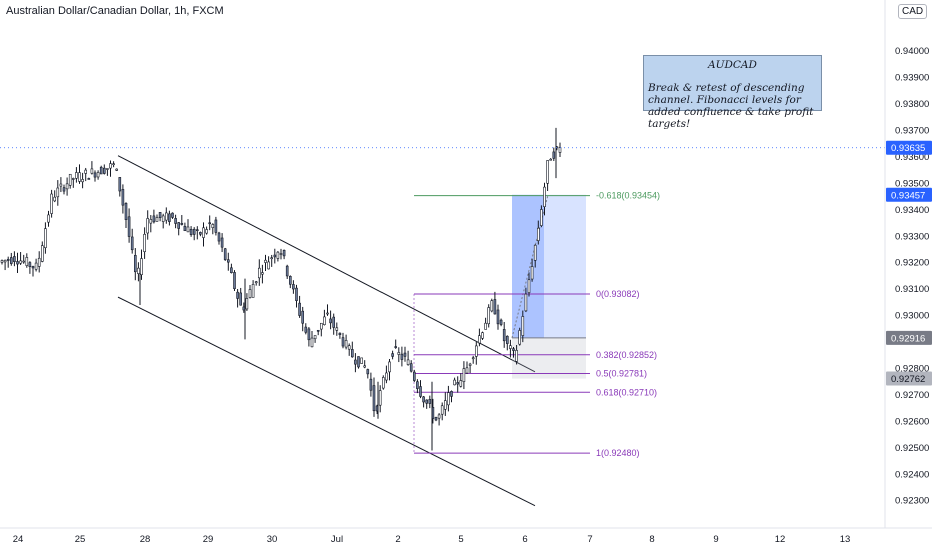 The height and width of the screenshot is (550, 932). What do you see at coordinates (912, 51) in the screenshot?
I see `price-tick-label: 0.94000` at bounding box center [912, 51].